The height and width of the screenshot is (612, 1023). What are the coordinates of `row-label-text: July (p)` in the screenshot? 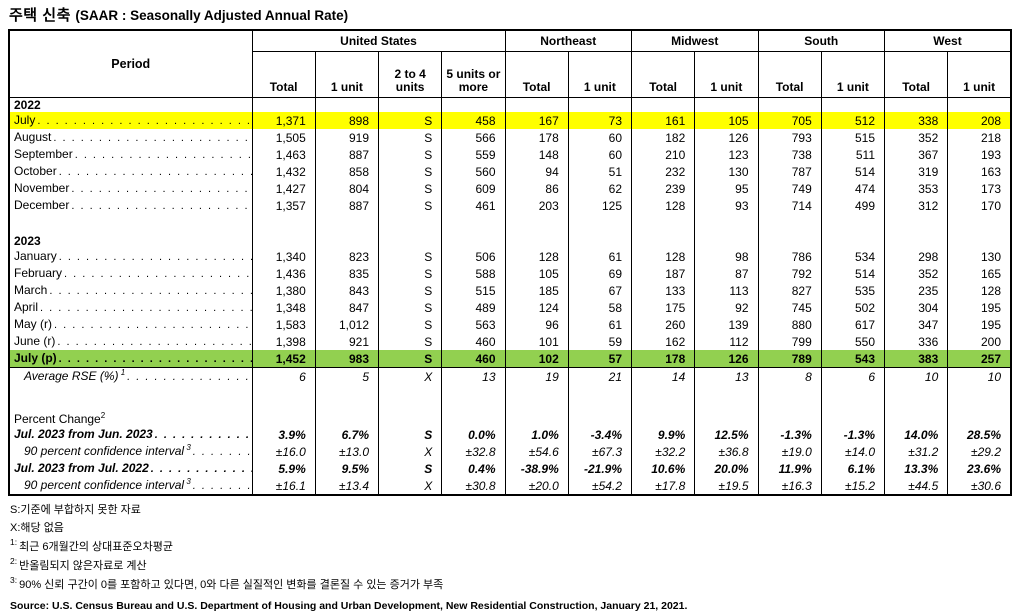 It's located at (35, 358).